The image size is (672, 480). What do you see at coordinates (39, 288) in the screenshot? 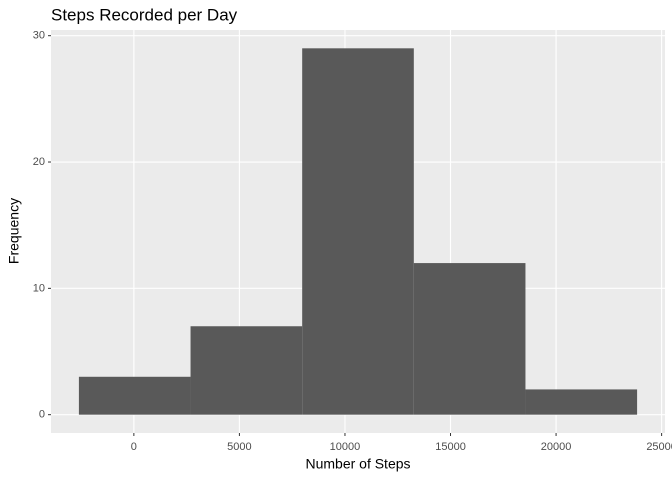
I see `y-tick-label: 10` at bounding box center [39, 288].